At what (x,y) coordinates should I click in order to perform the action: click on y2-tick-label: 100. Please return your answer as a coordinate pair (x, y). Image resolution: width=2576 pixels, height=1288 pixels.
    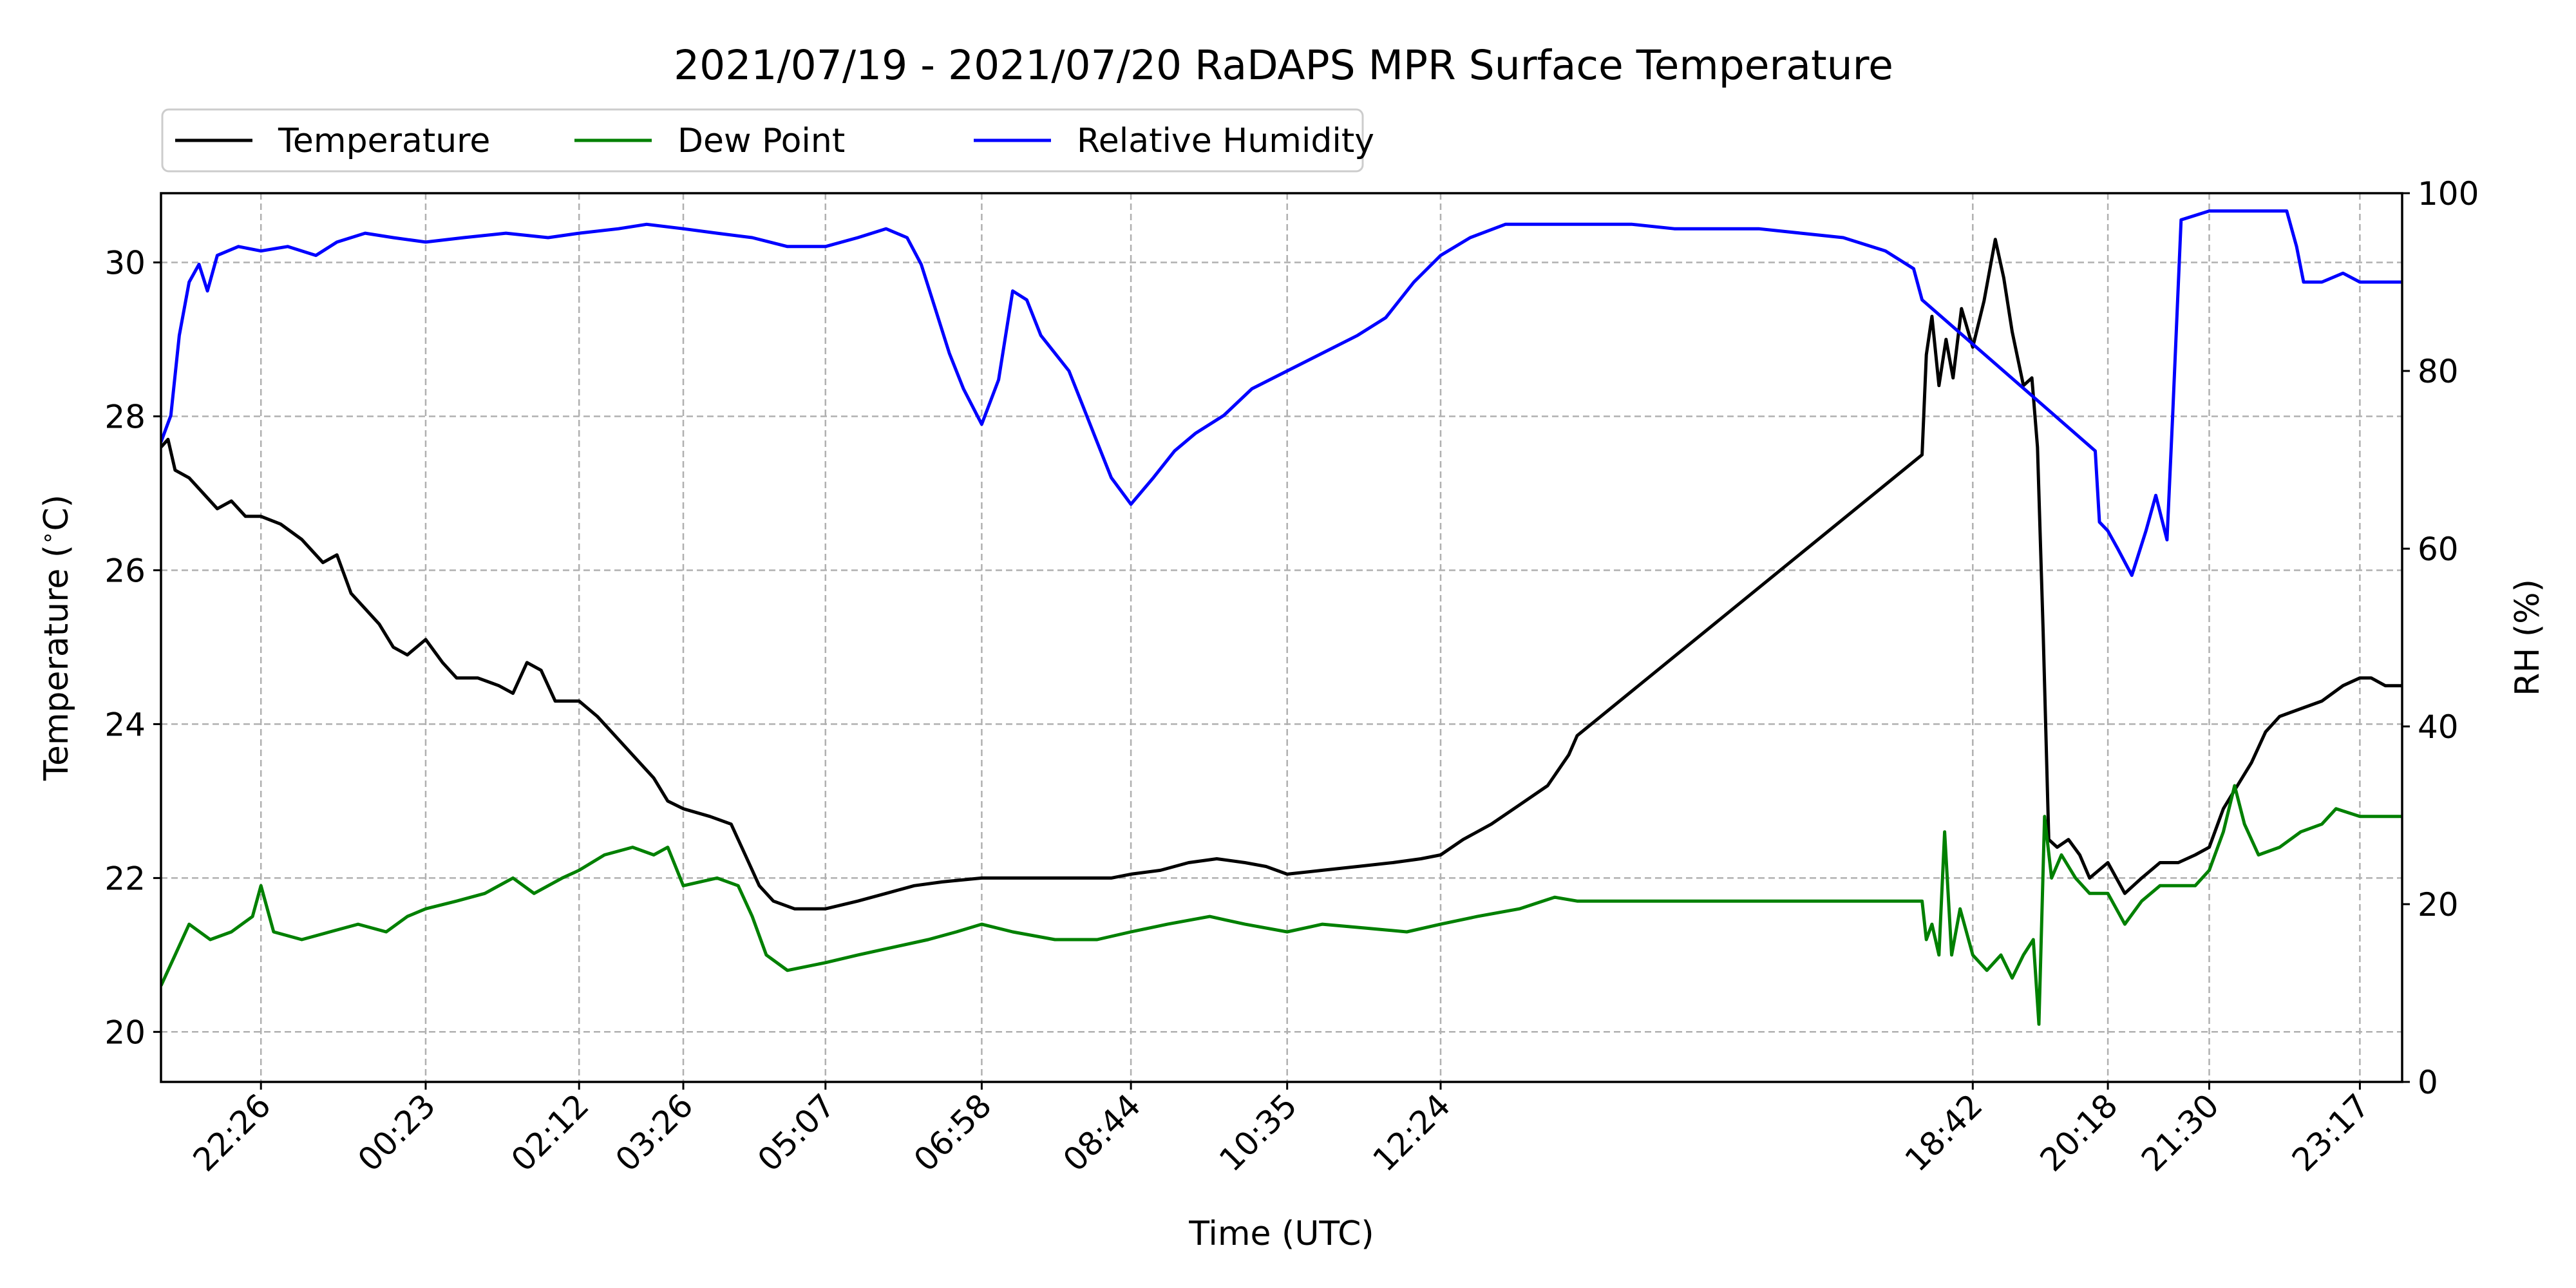
    Looking at the image, I should click on (2448, 194).